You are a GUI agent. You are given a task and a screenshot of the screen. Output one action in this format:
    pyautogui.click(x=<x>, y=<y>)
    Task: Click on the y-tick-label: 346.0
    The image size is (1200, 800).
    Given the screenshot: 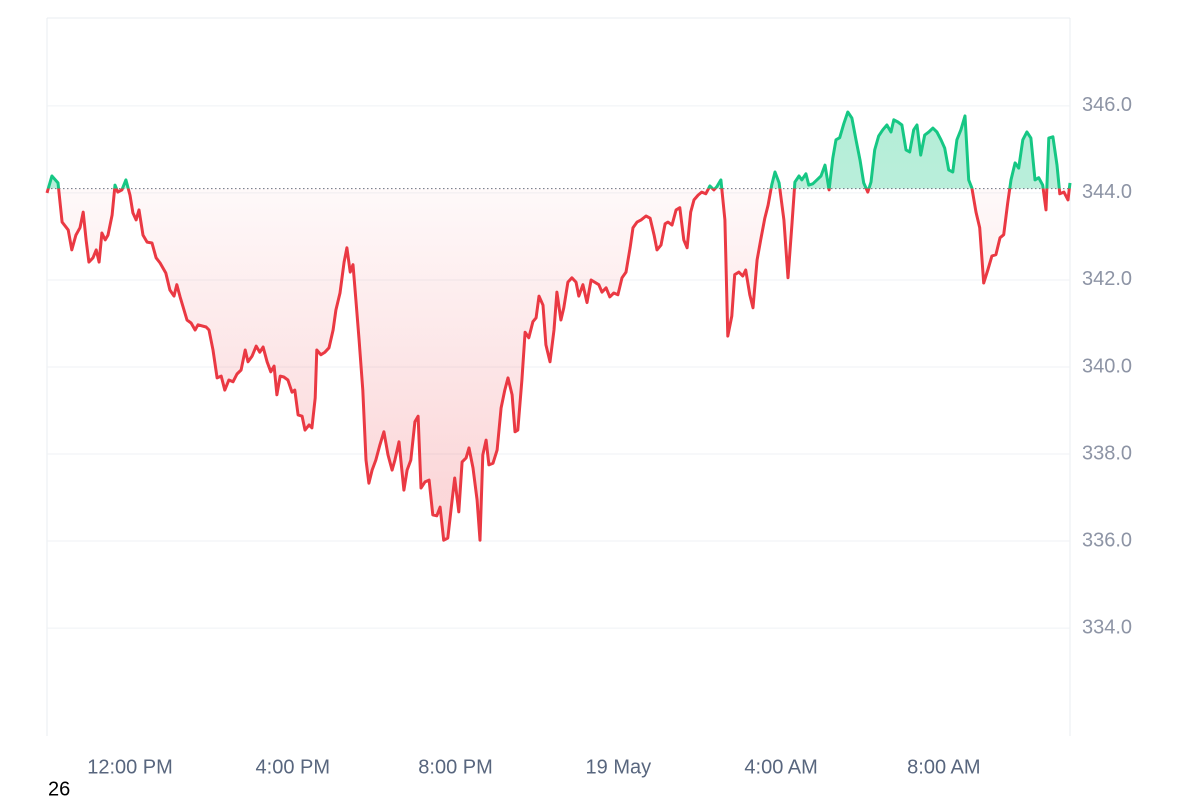 What is the action you would take?
    pyautogui.click(x=1107, y=105)
    